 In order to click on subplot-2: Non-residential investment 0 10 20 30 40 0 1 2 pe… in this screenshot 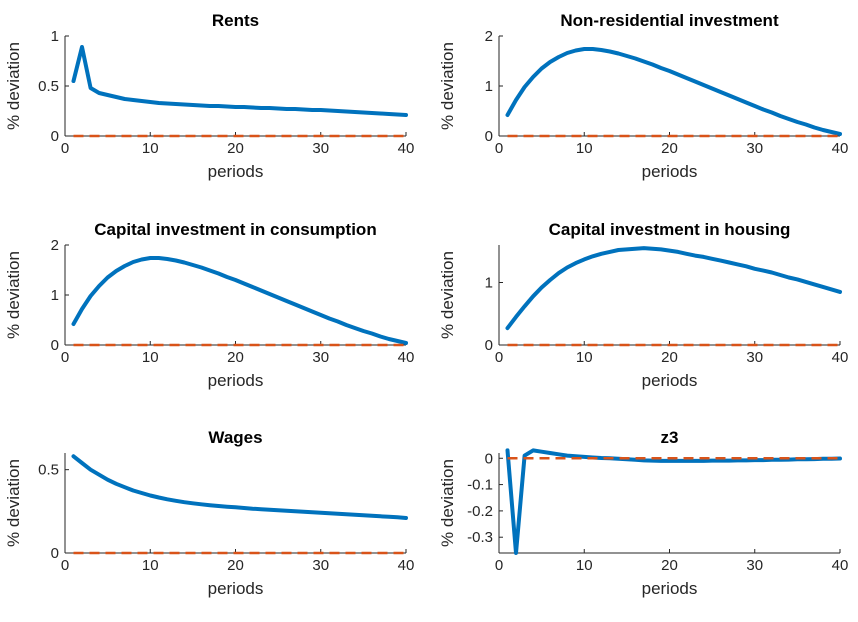, I will do `click(643, 96)`.